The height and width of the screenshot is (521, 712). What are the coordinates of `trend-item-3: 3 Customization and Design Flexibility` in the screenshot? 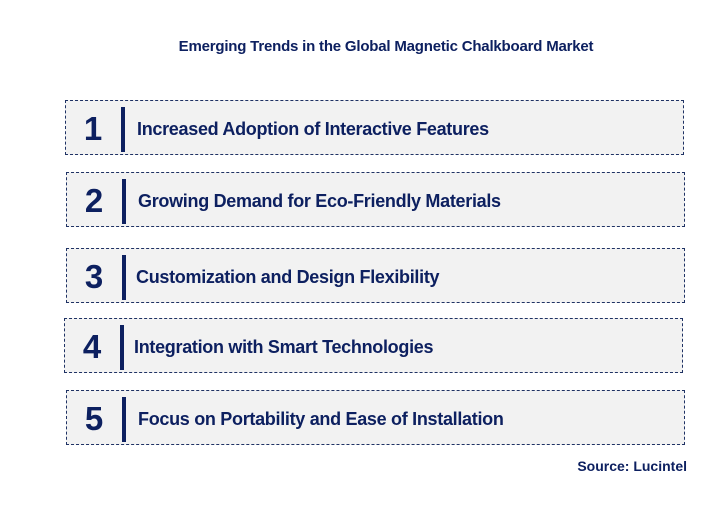 It's located at (375, 275).